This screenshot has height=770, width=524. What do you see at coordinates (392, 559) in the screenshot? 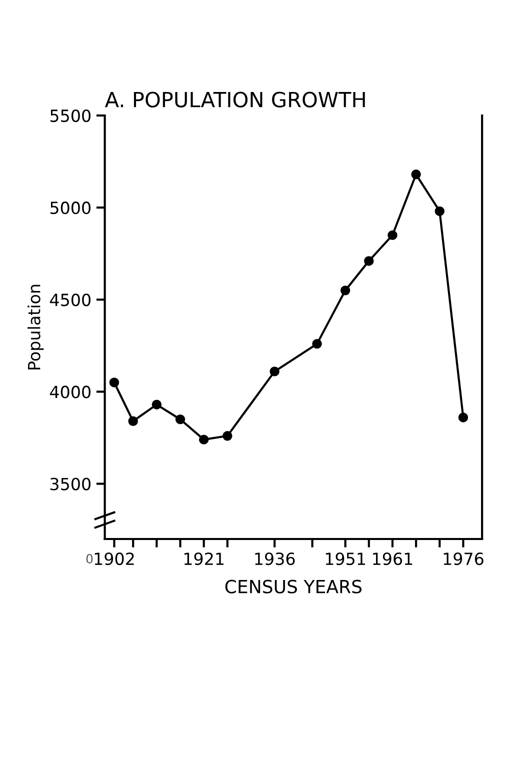
I see `x-tick-label: 1961` at bounding box center [392, 559].